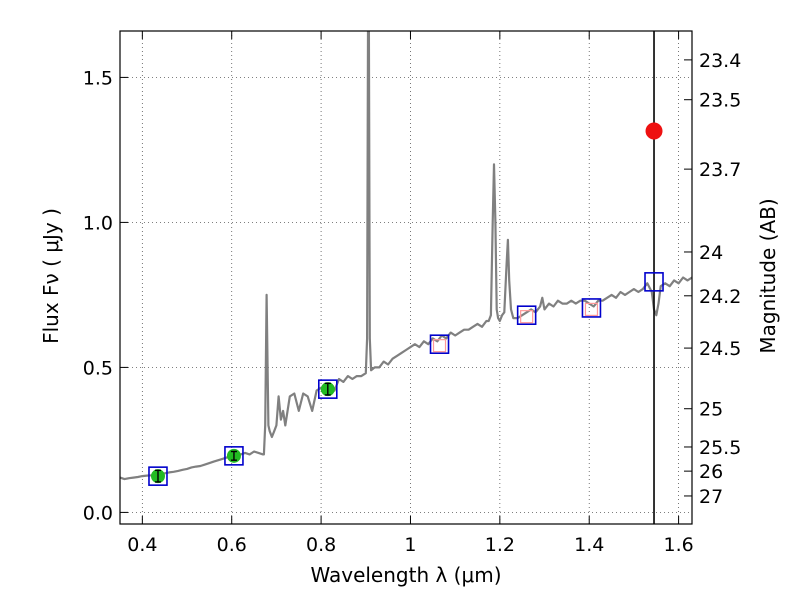 Image resolution: width=800 pixels, height=604 pixels. Describe the element at coordinates (711, 472) in the screenshot. I see `y2-tick-label: 26` at that location.